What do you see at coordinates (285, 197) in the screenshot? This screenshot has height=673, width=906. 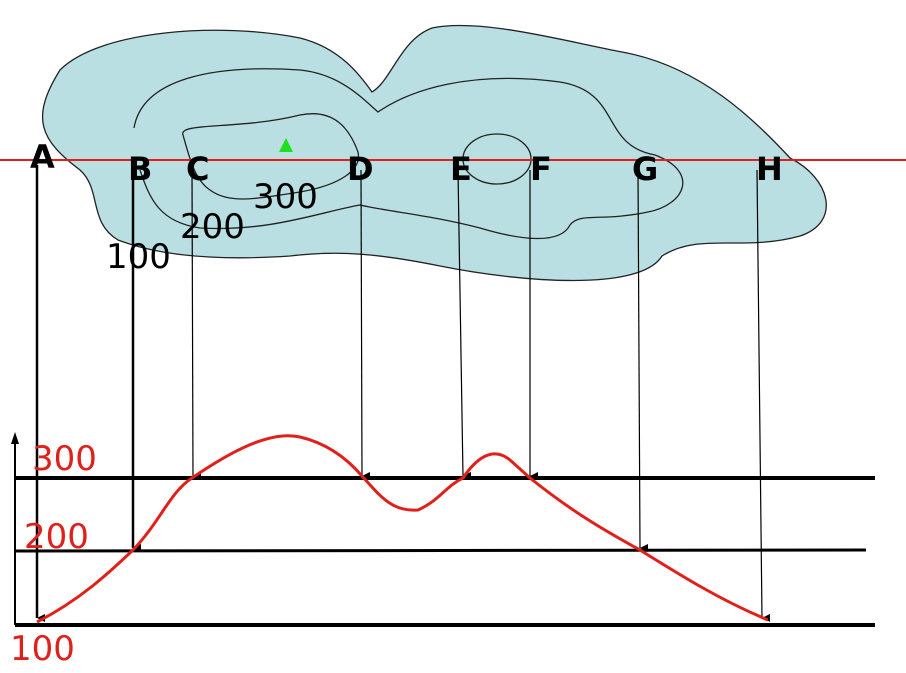 I see `contour-label: 300` at bounding box center [285, 197].